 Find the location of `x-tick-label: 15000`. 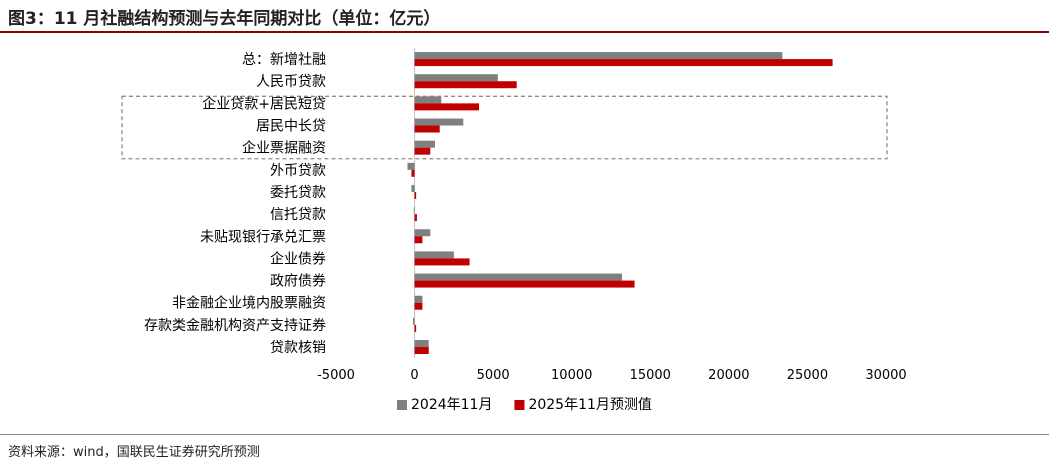

x-tick-label: 15000 is located at coordinates (650, 375).